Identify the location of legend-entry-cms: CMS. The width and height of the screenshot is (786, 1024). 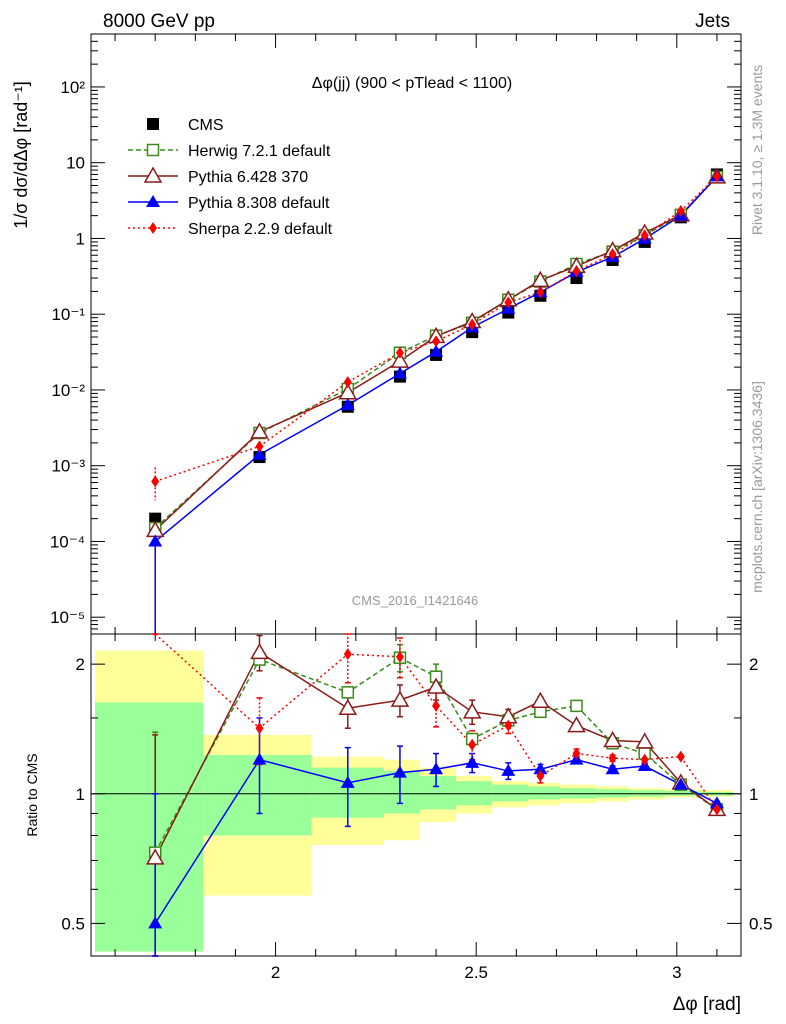
(185, 125).